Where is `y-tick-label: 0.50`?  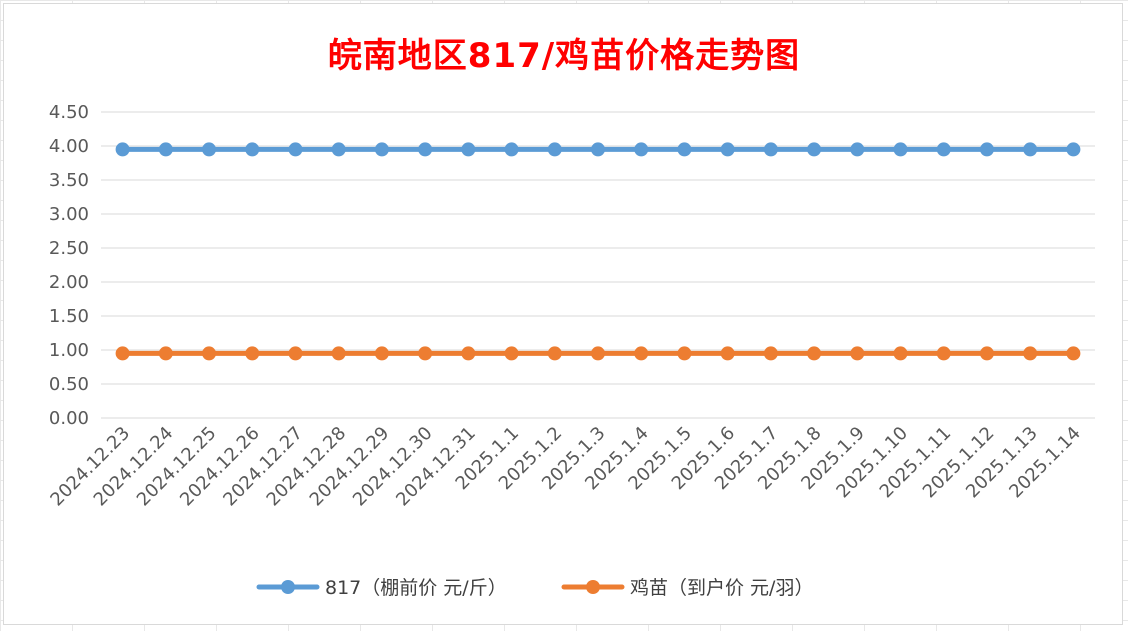
y-tick-label: 0.50 is located at coordinates (69, 384).